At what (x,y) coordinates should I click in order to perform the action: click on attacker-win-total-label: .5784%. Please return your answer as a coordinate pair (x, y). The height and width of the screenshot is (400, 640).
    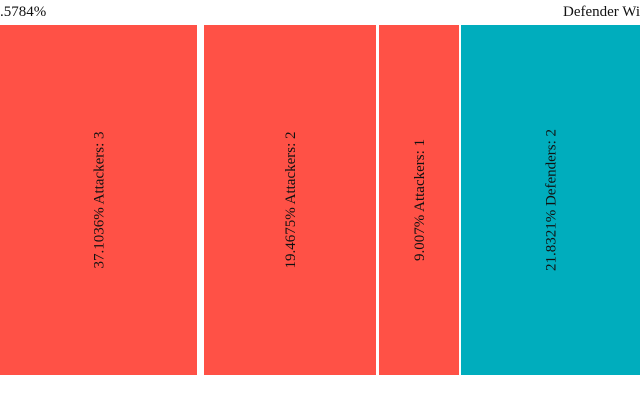
    Looking at the image, I should click on (23, 12).